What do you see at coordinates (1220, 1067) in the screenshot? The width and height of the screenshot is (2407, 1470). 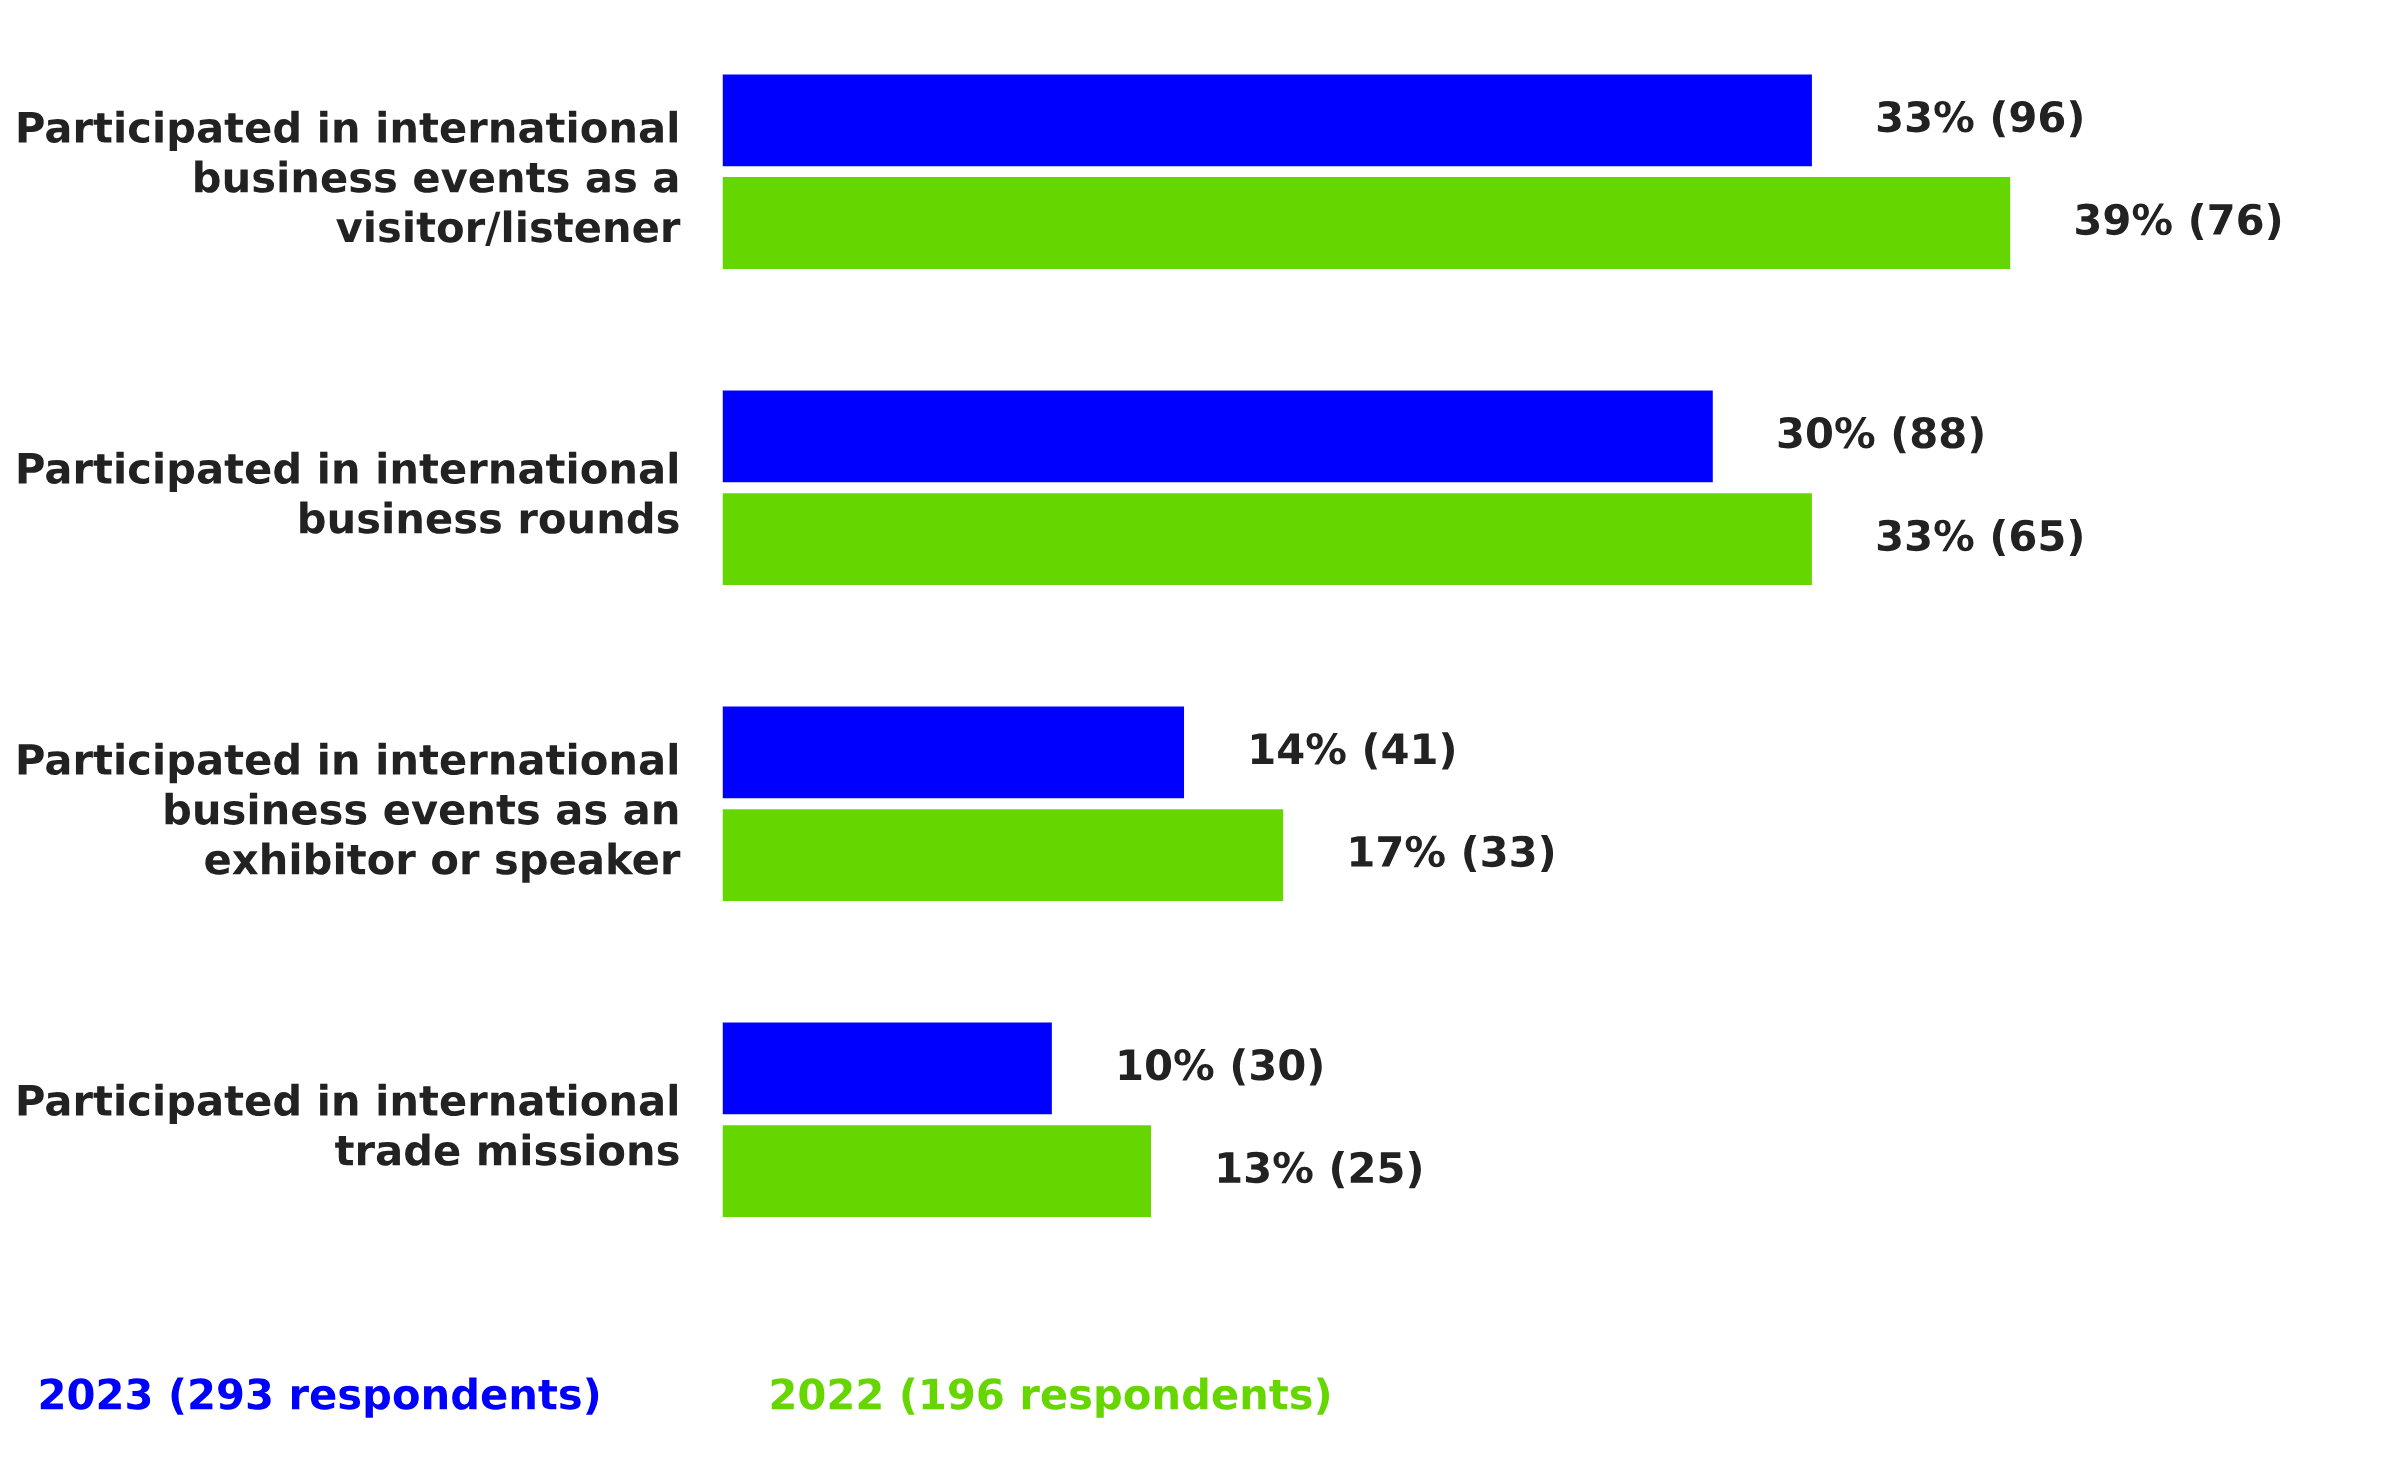 I see `data-label: 10% (30)` at bounding box center [1220, 1067].